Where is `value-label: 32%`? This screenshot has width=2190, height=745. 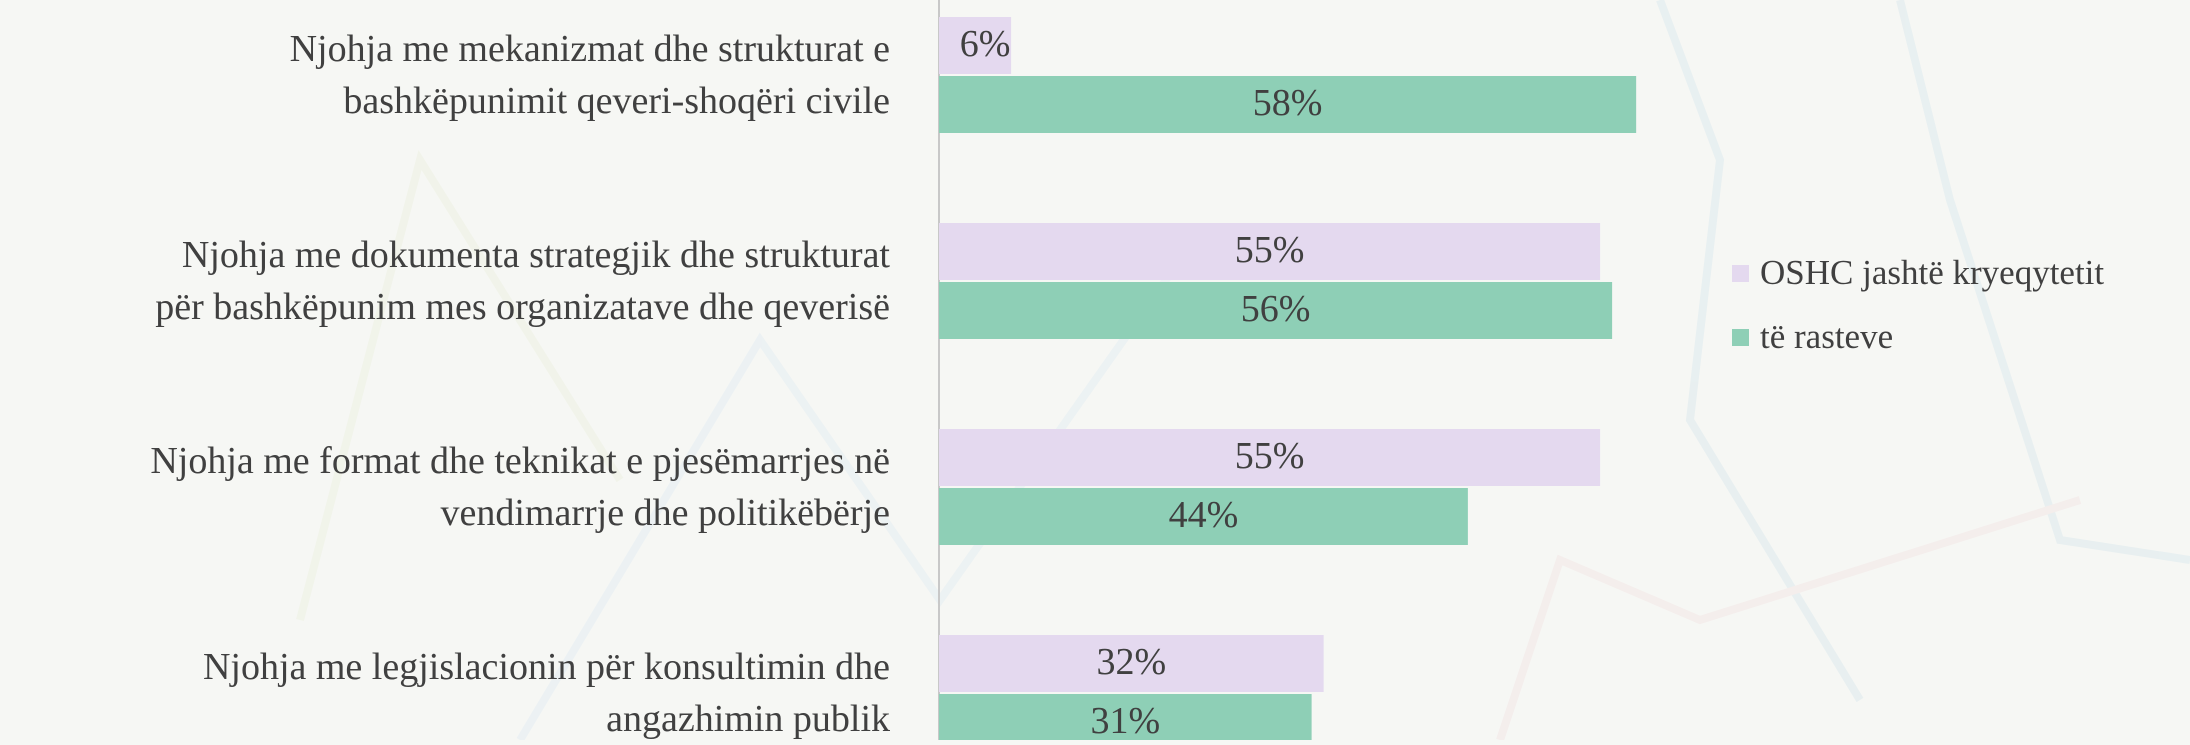
value-label: 32% is located at coordinates (1131, 662).